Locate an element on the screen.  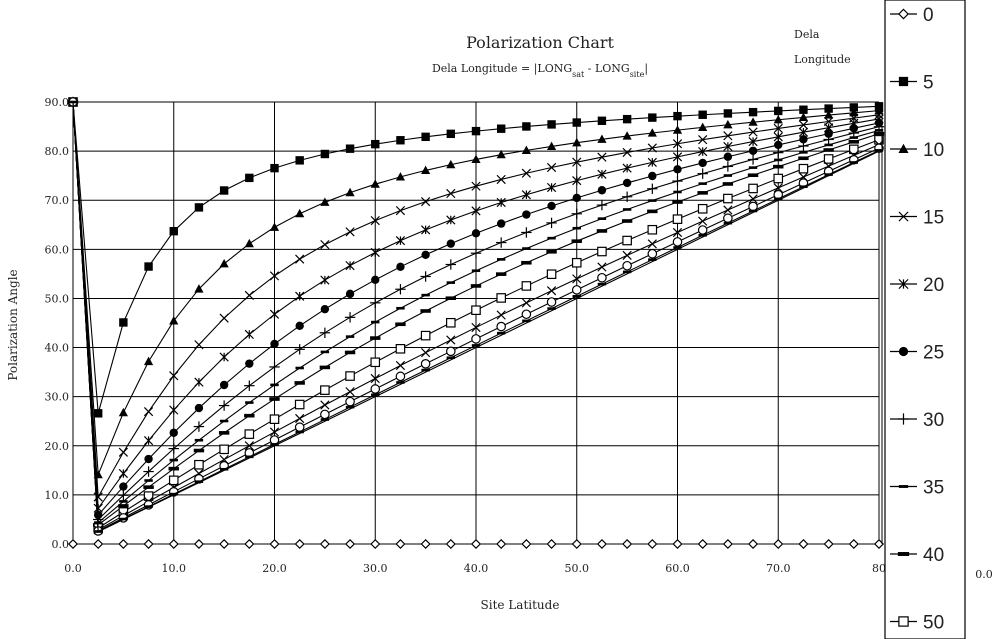
legend-box is located at coordinates (925, 319).